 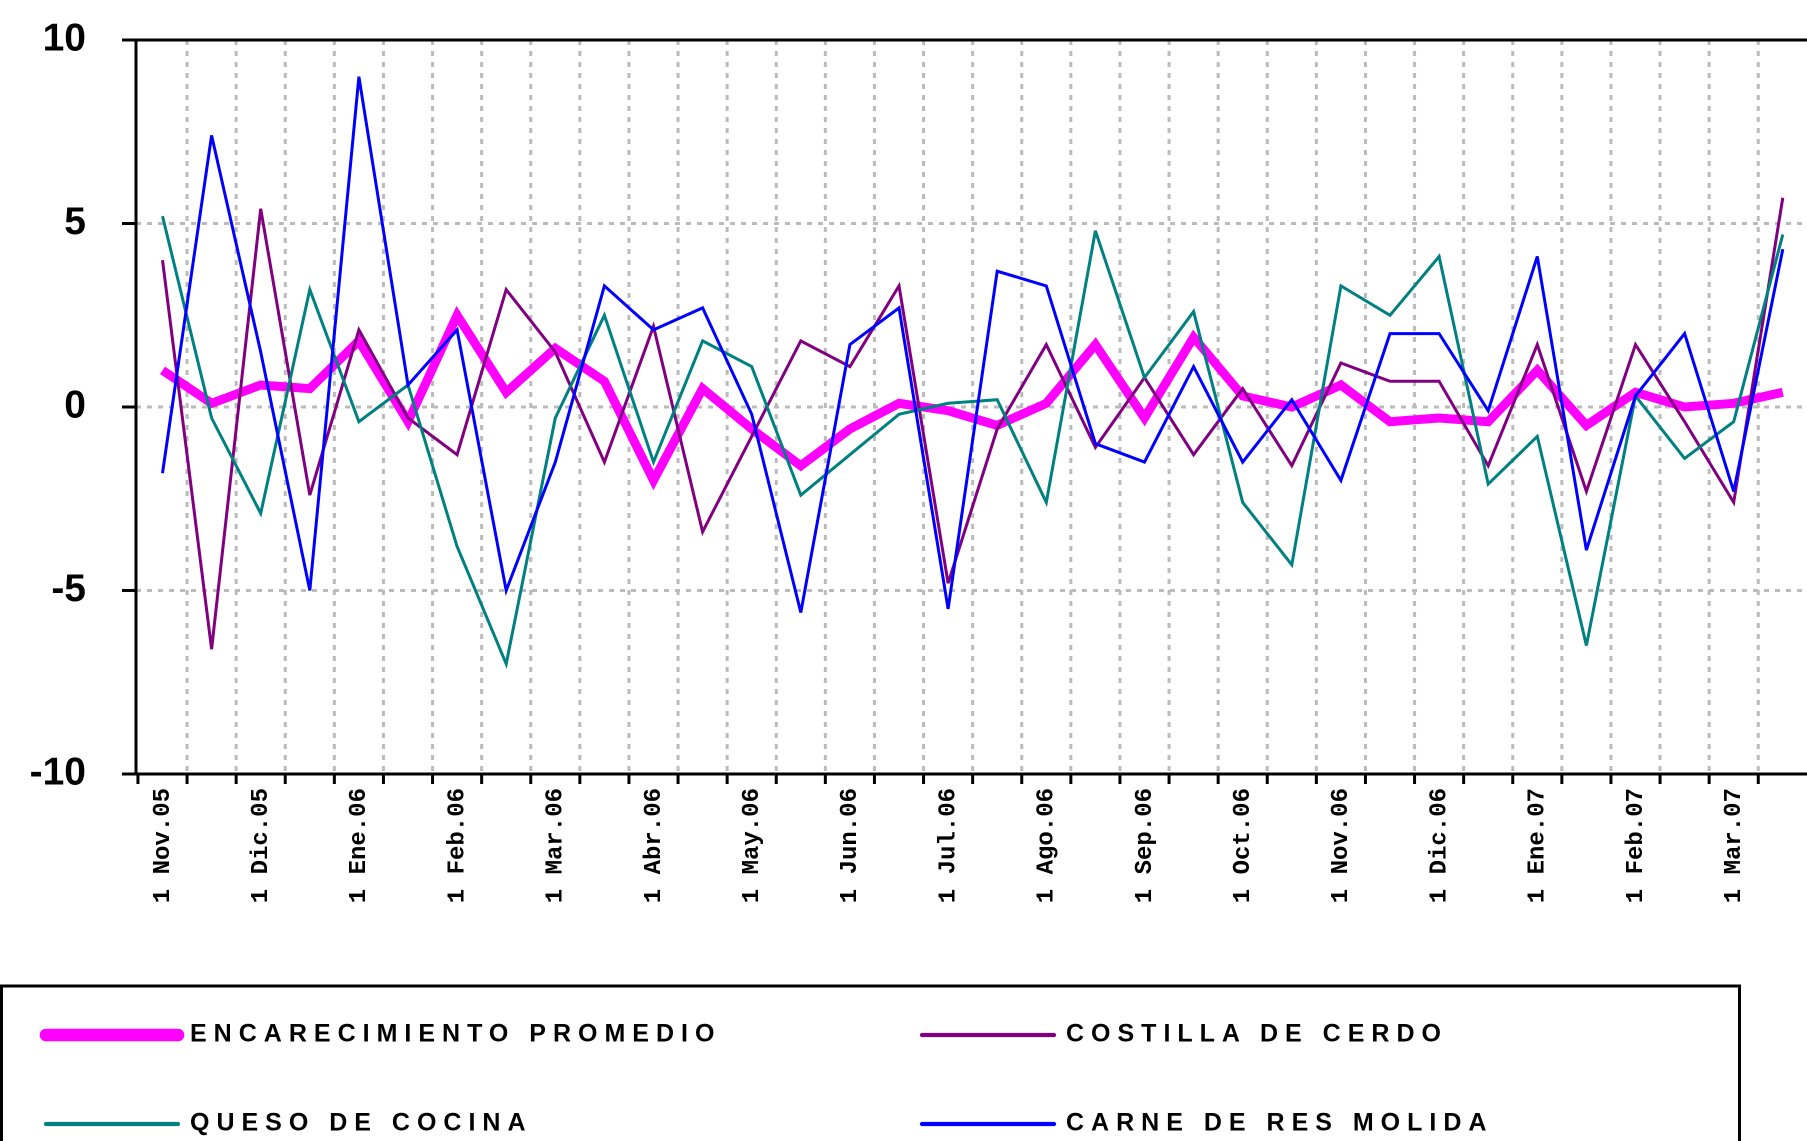 I want to click on x-tick-label: 1 Ene.06, so click(x=359, y=845).